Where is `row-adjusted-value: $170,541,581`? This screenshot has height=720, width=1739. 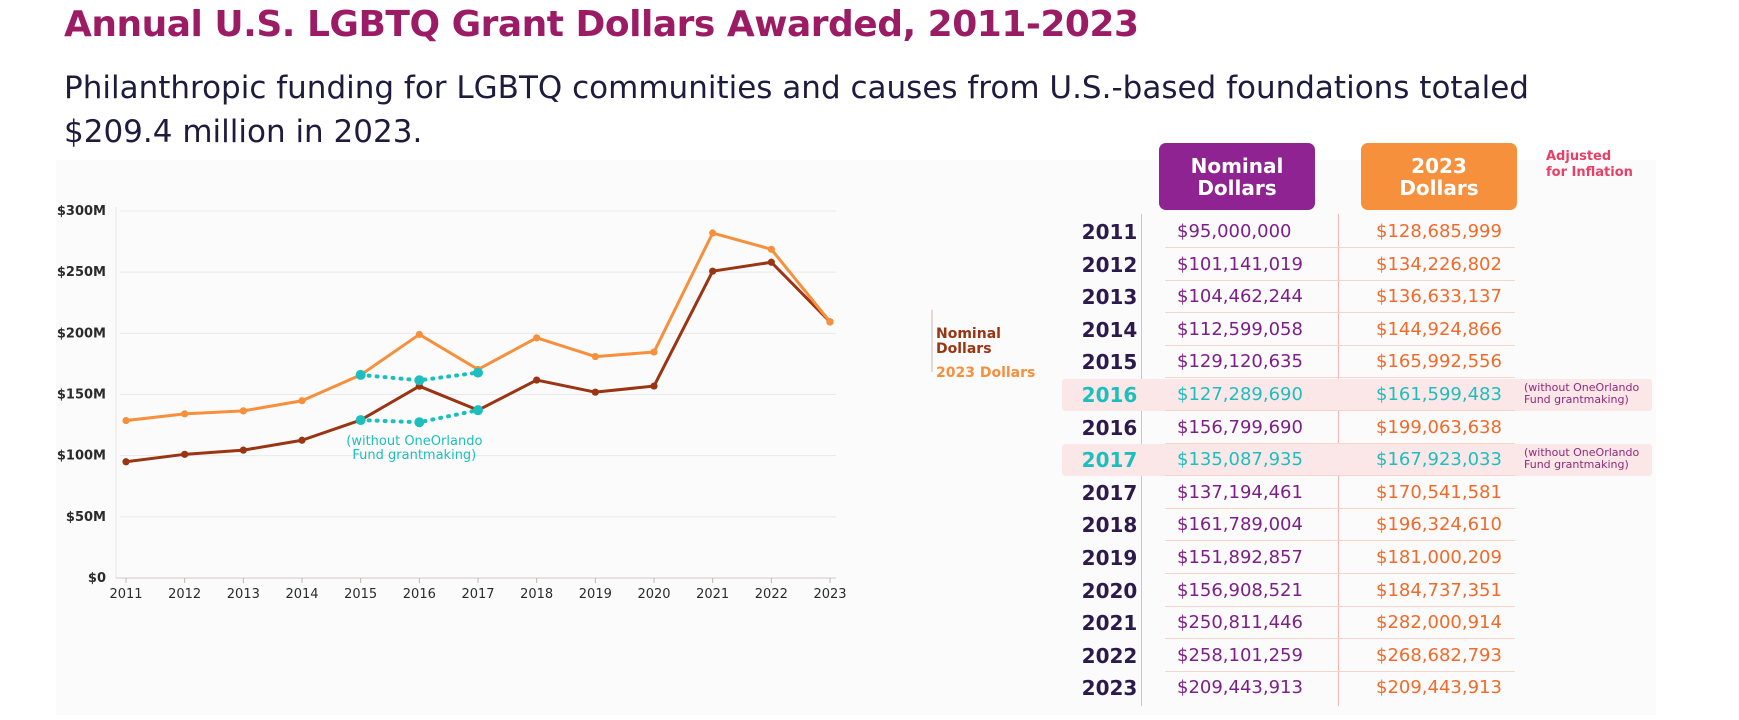 row-adjusted-value: $170,541,581 is located at coordinates (1439, 492).